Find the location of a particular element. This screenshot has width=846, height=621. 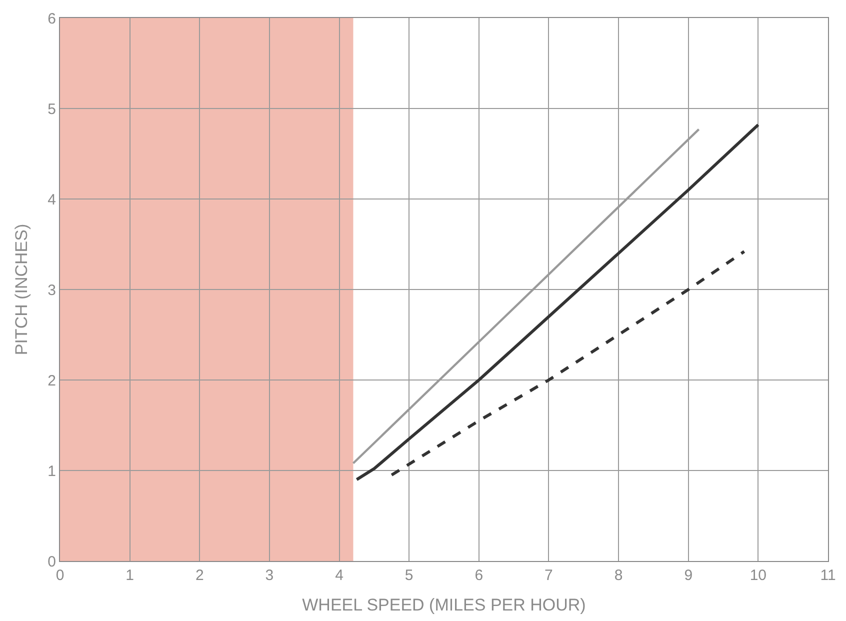

x-tick-label: 3 is located at coordinates (269, 575).